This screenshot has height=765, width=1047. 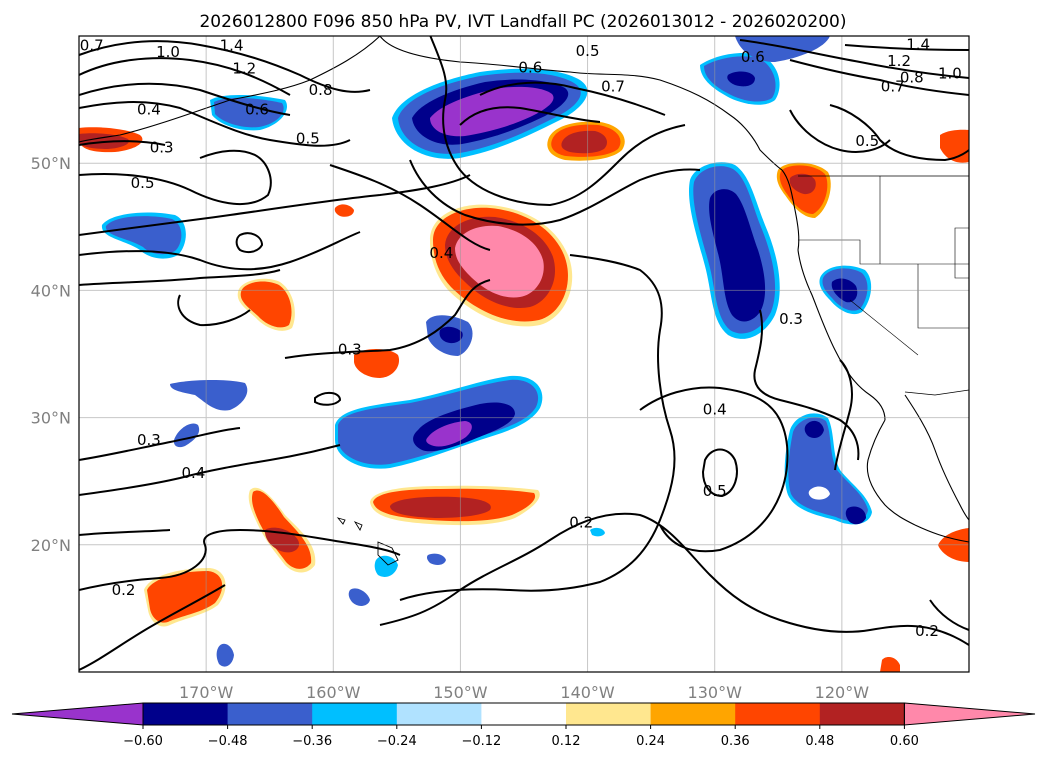 I want to click on contour-pv-03-trough, so click(x=537, y=427).